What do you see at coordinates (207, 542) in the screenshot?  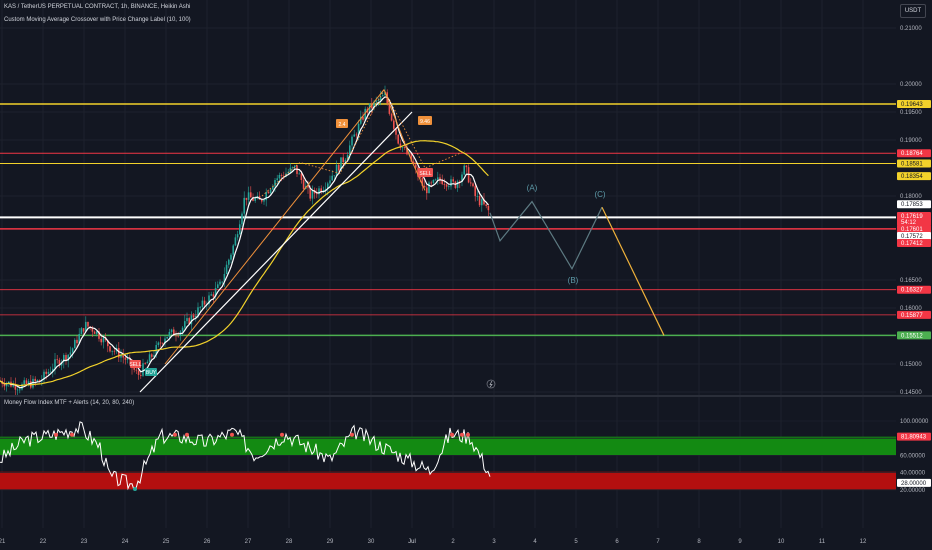 I see `time-tick-label: 26` at bounding box center [207, 542].